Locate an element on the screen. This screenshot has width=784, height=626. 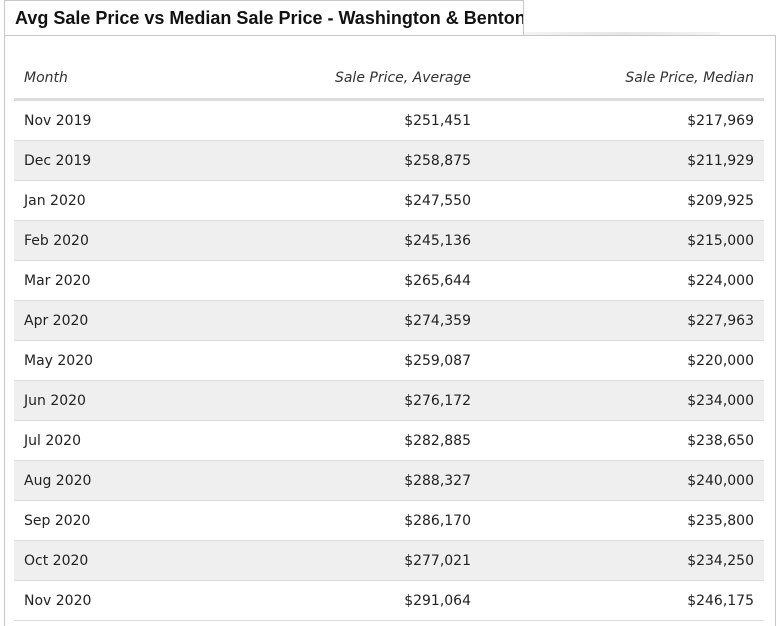
table-row: Jul 2020 $282,885 $238,650 is located at coordinates (389, 440).